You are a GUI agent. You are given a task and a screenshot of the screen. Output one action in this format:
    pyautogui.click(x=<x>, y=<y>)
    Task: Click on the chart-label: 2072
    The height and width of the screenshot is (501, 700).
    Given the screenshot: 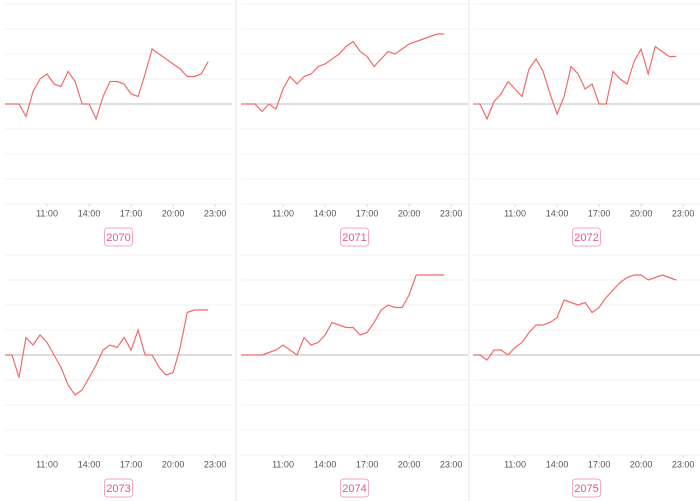 What is the action you would take?
    pyautogui.click(x=586, y=238)
    